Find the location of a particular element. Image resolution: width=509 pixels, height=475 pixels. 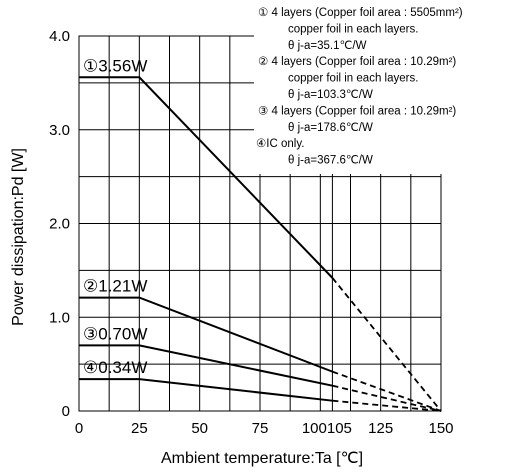

x-tick-label: 0 is located at coordinates (79, 428).